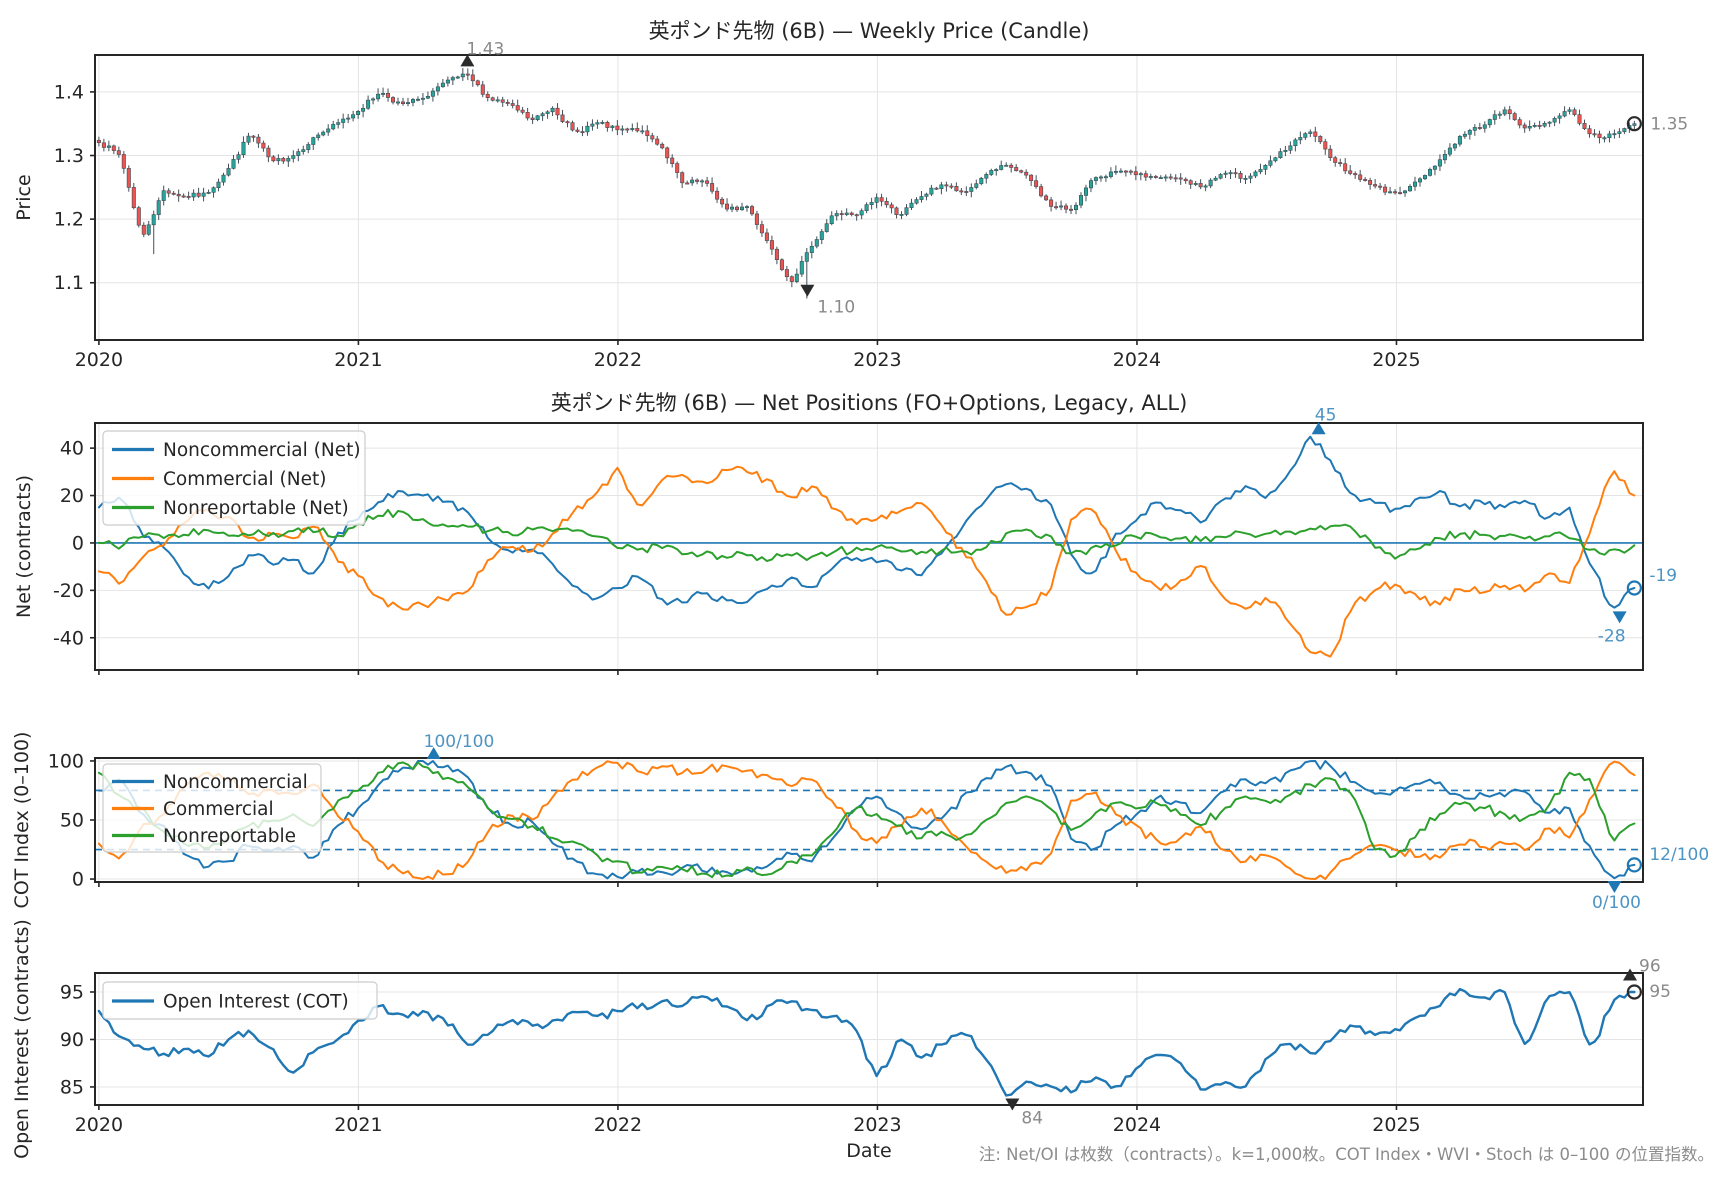 The image size is (1728, 1180). I want to click on annotation-label-12-100: 12/100, so click(1679, 855).